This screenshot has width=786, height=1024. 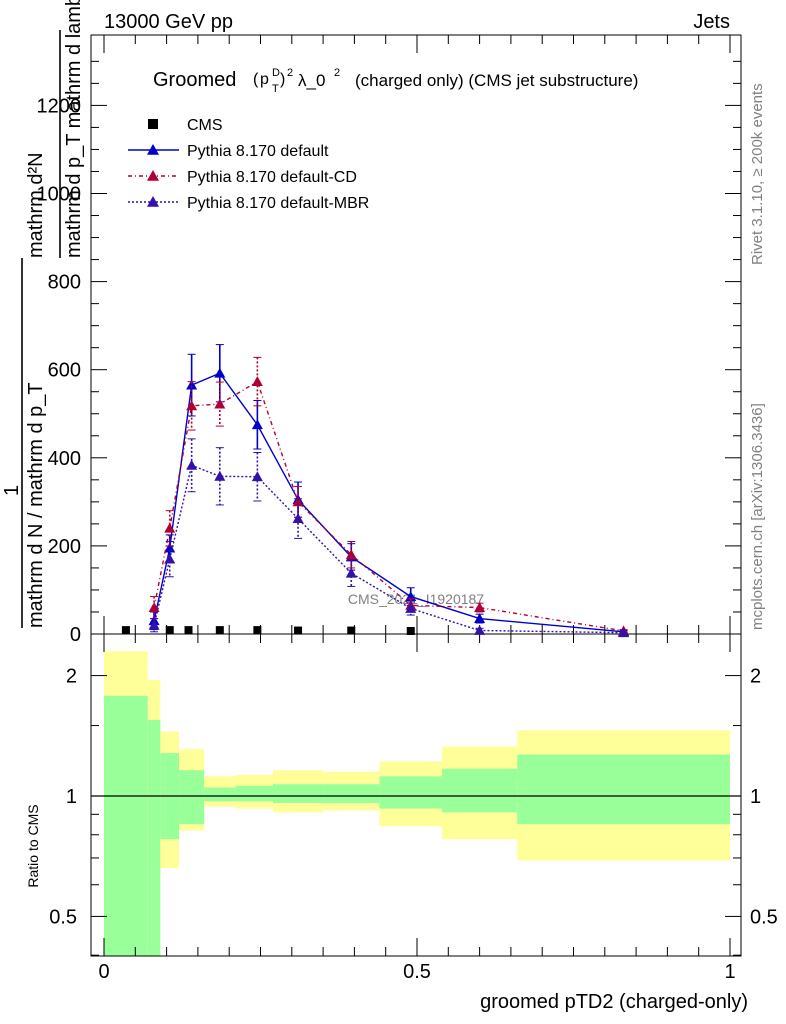 I want to click on legend-item-1: Pythia 8.170 default, so click(x=228, y=151).